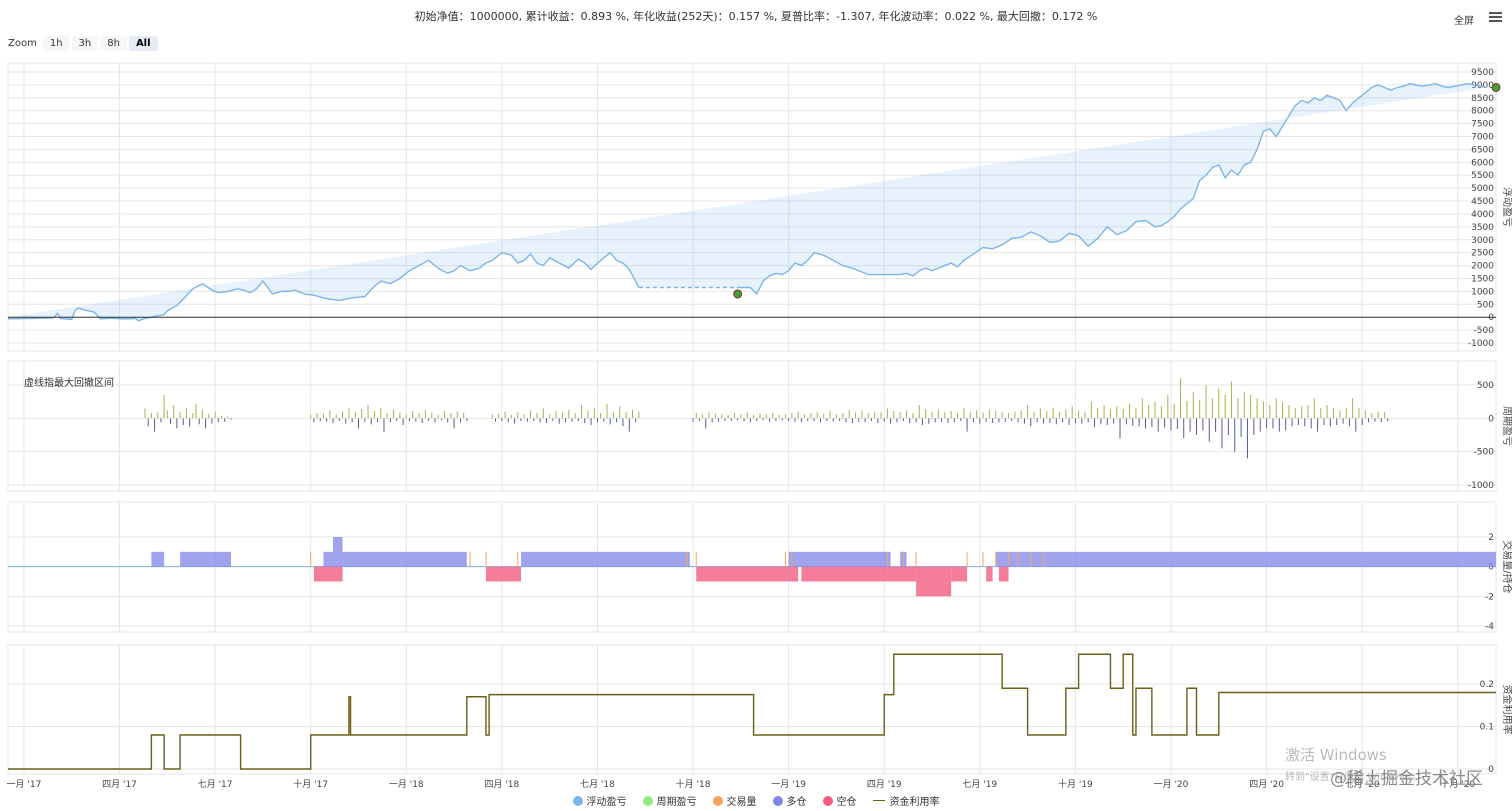 Image resolution: width=1512 pixels, height=811 pixels. I want to click on legend-item-period-pnl: 周期盈亏, so click(669, 800).